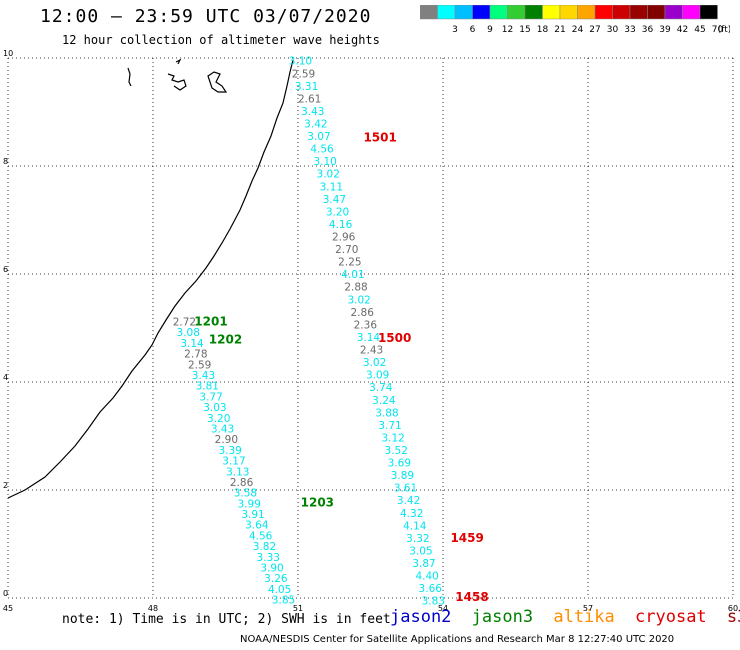 The image size is (740, 650). Describe the element at coordinates (402, 476) in the screenshot. I see `wave-height-value: 3.89` at that location.